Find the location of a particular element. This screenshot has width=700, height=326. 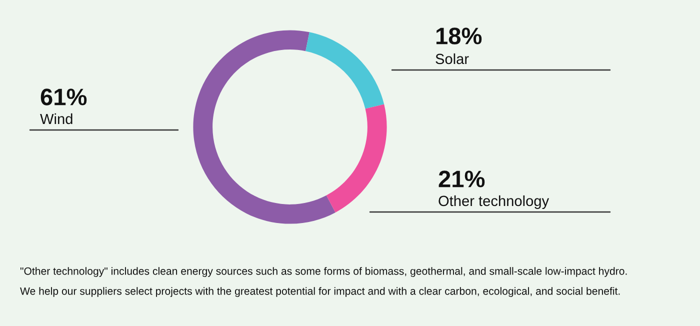

slice-label: Other technology is located at coordinates (494, 202).